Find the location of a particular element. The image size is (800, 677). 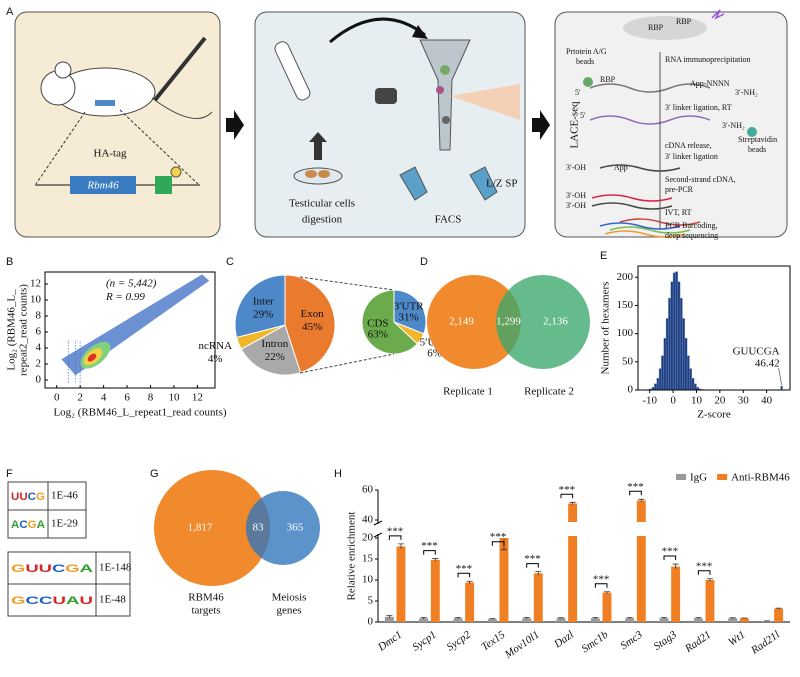

x-tick-label: 12 is located at coordinates (197, 398).